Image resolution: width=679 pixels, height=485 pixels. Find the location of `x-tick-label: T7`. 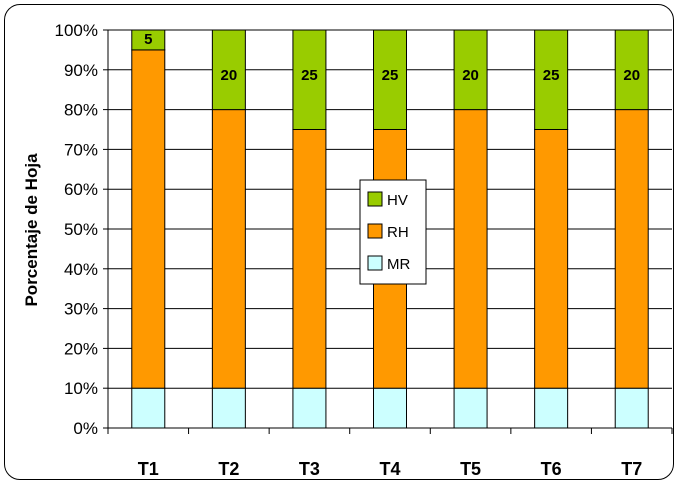

x-tick-label: T7 is located at coordinates (631, 469).